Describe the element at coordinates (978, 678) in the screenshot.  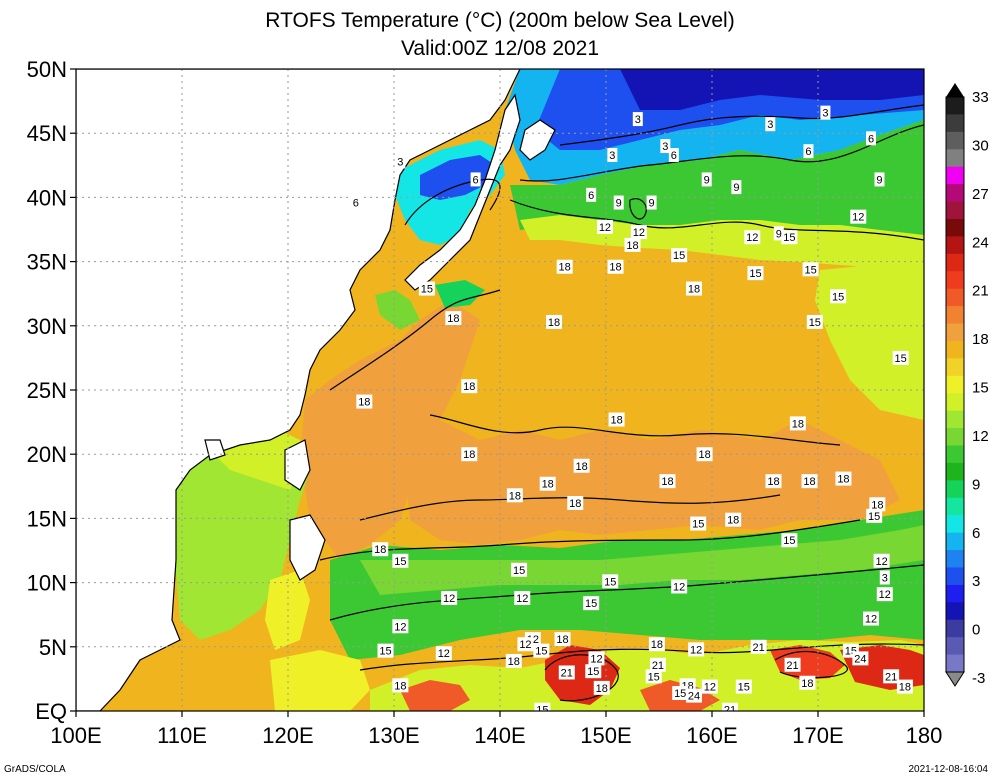
I see `colorbar-label: -3` at that location.